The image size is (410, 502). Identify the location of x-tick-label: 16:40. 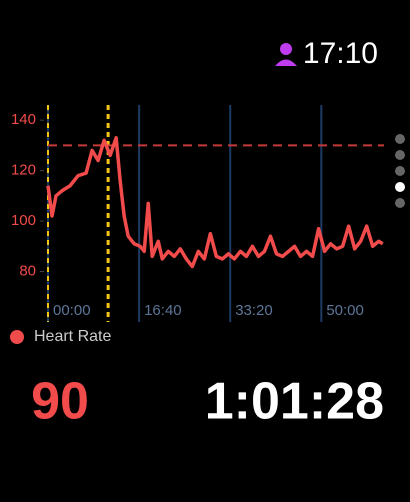
(163, 310).